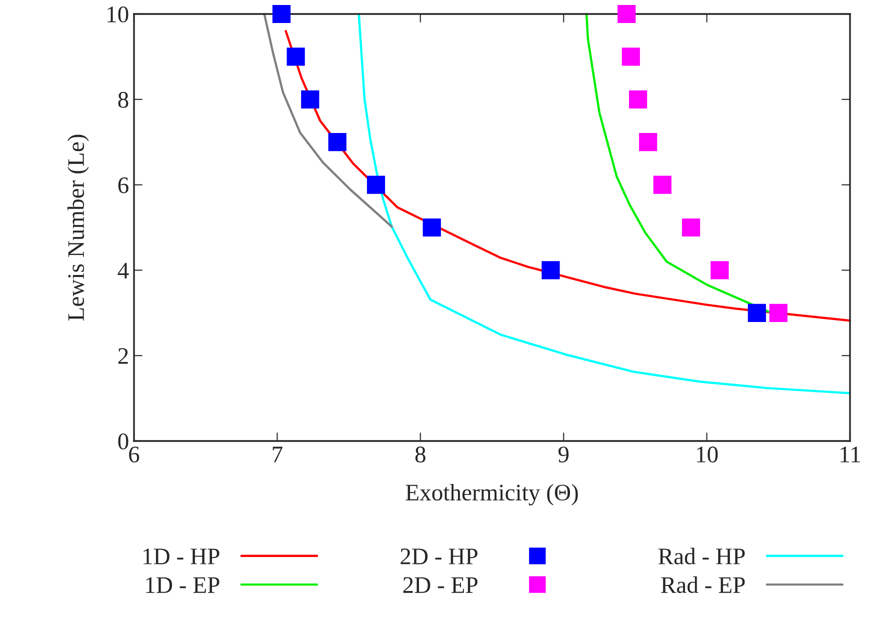 The width and height of the screenshot is (882, 628). I want to click on y-tick-label: 4, so click(123, 270).